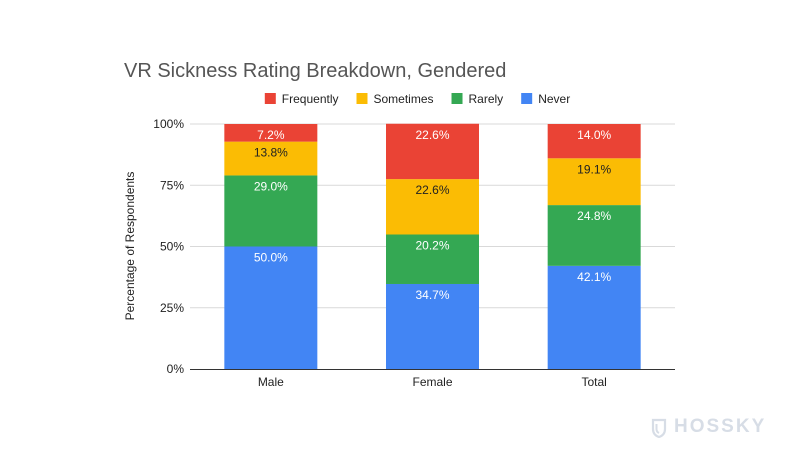 This screenshot has width=800, height=450. I want to click on x-tick-label: Total, so click(593, 382).